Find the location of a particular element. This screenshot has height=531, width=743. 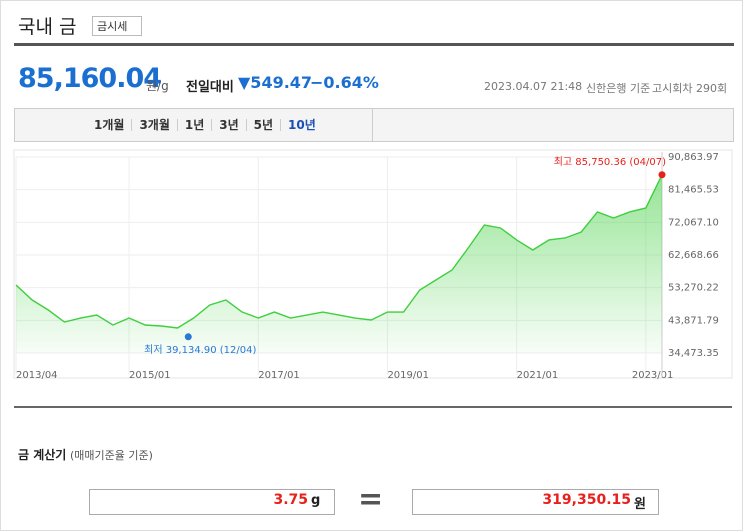

compare-label: 전일대비 is located at coordinates (210, 87).